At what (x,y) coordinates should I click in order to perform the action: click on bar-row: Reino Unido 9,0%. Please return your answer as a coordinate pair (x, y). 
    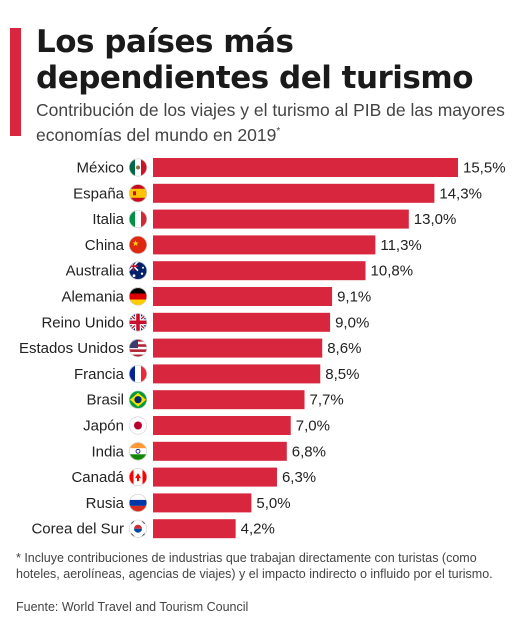
    Looking at the image, I should click on (205, 322).